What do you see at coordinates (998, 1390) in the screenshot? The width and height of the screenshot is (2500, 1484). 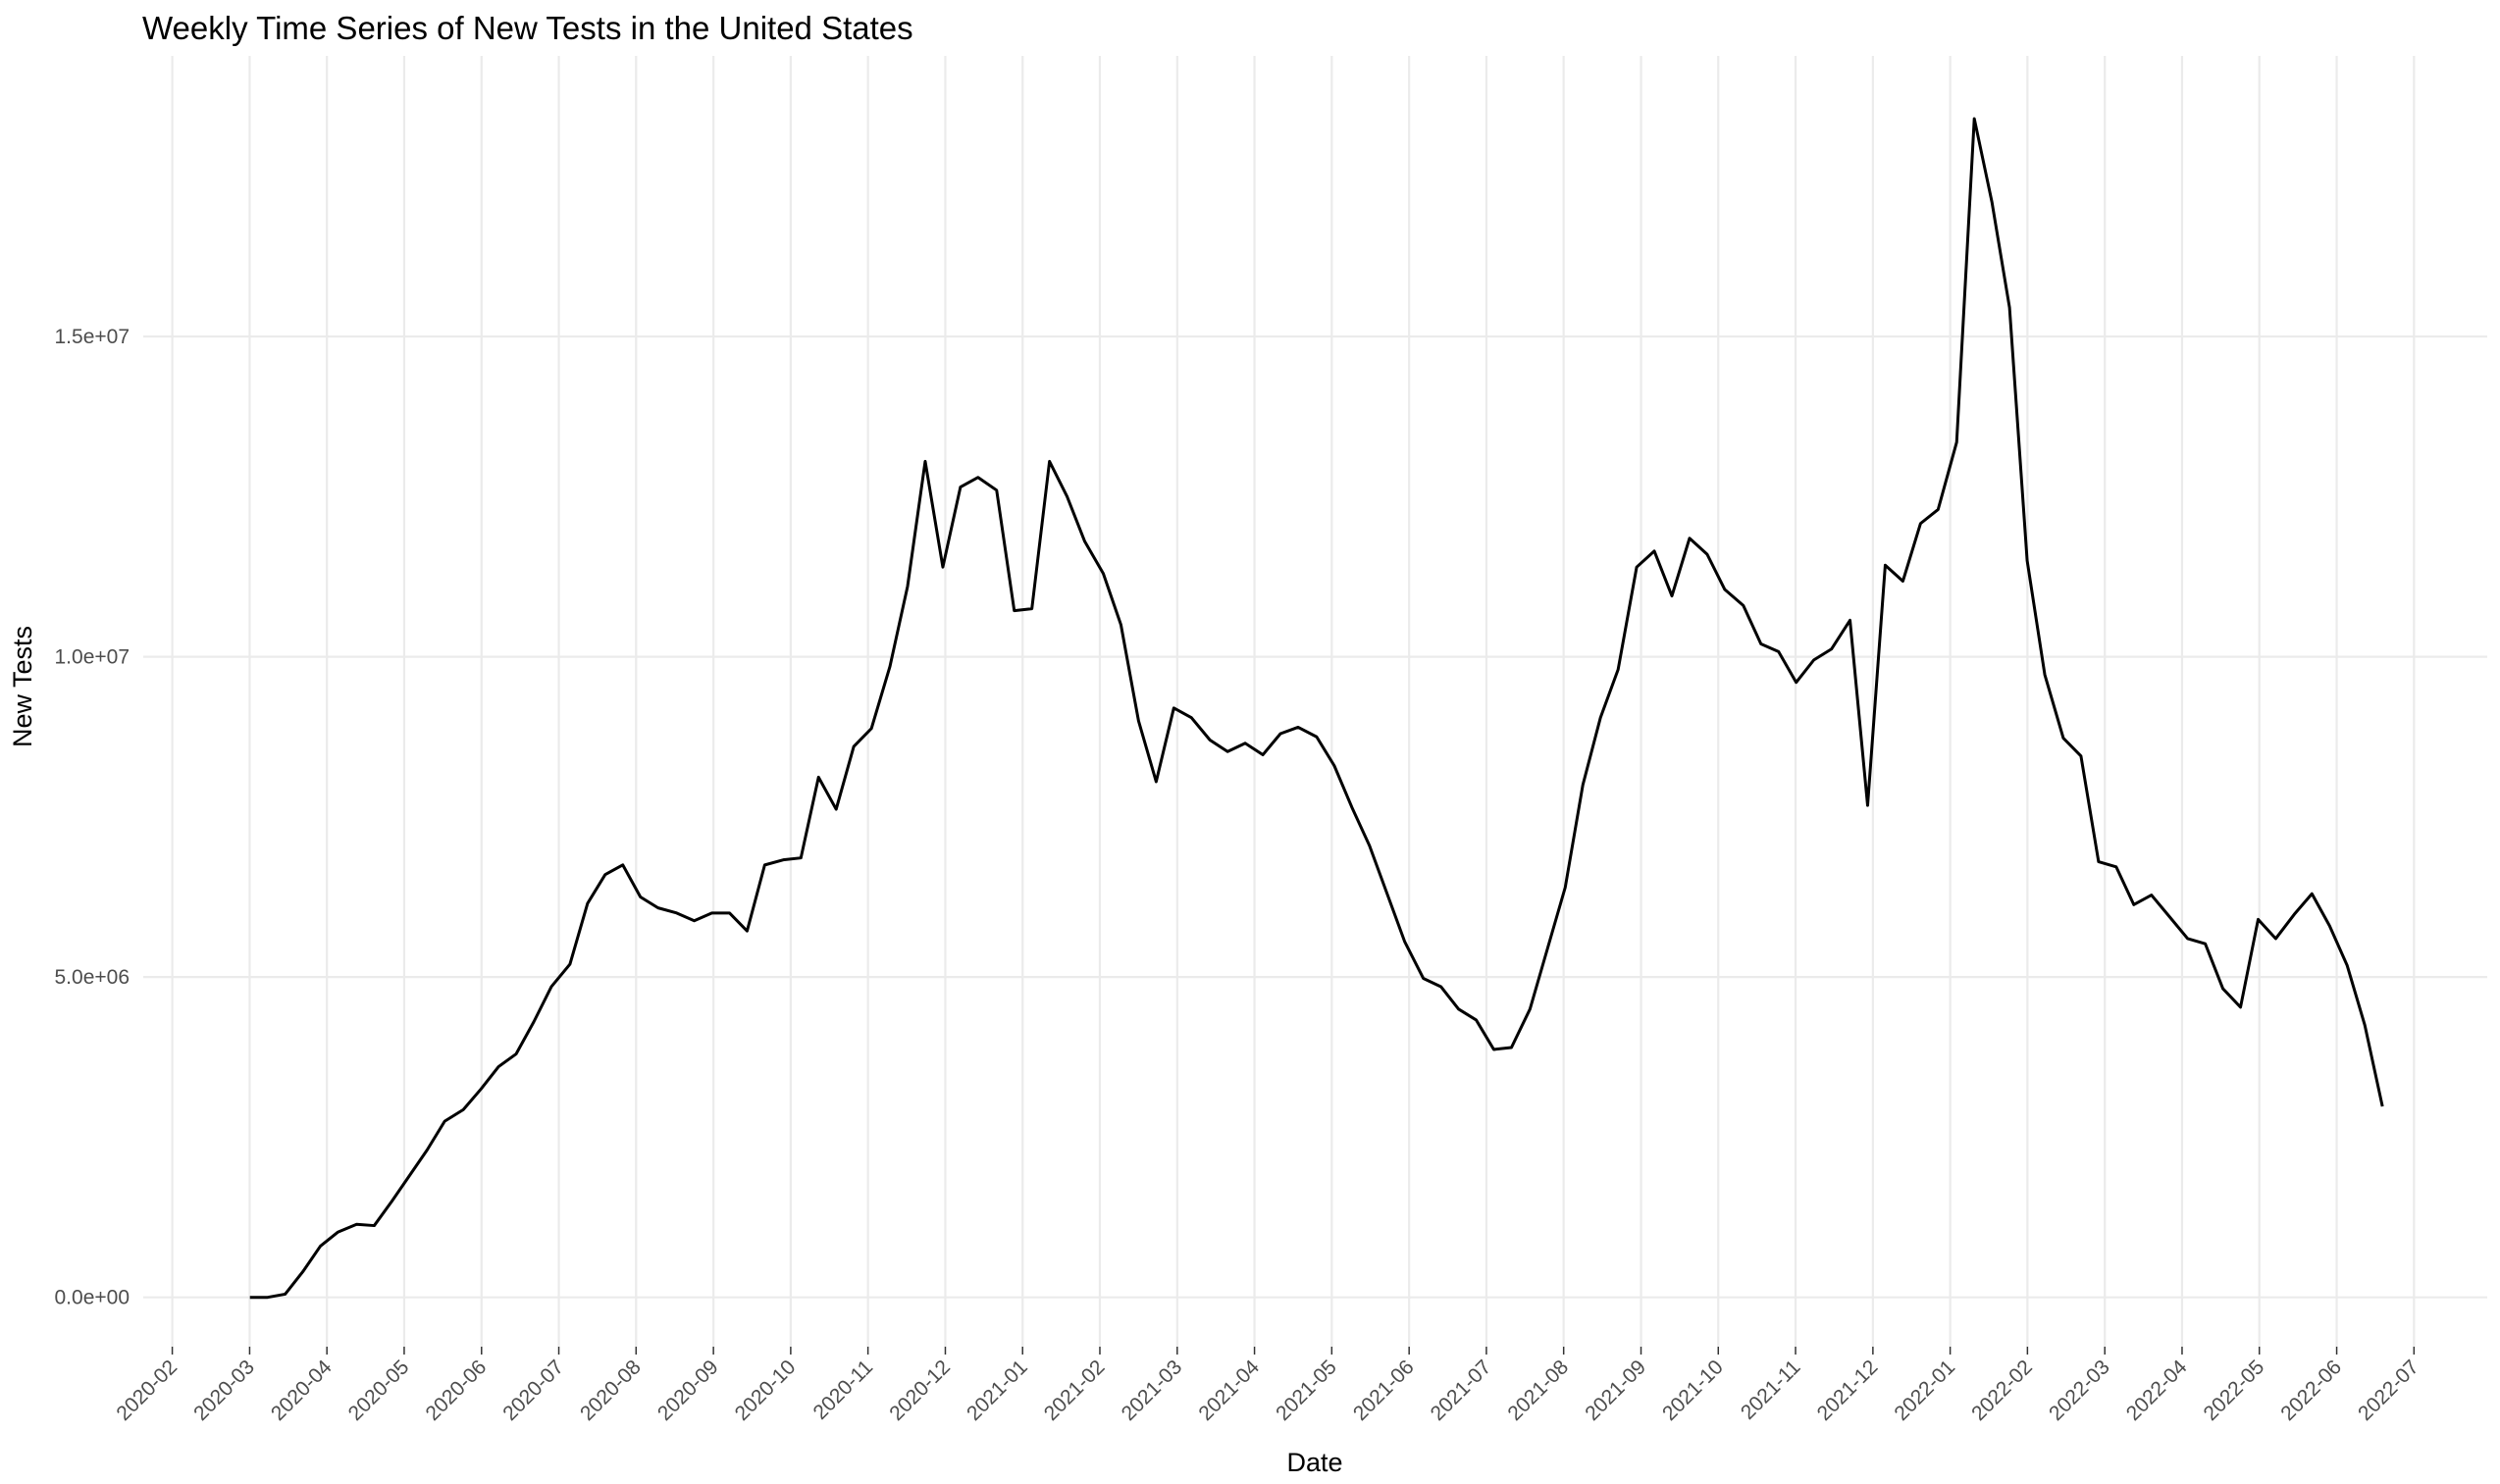 I see `x-tick-label: 2021-01` at bounding box center [998, 1390].